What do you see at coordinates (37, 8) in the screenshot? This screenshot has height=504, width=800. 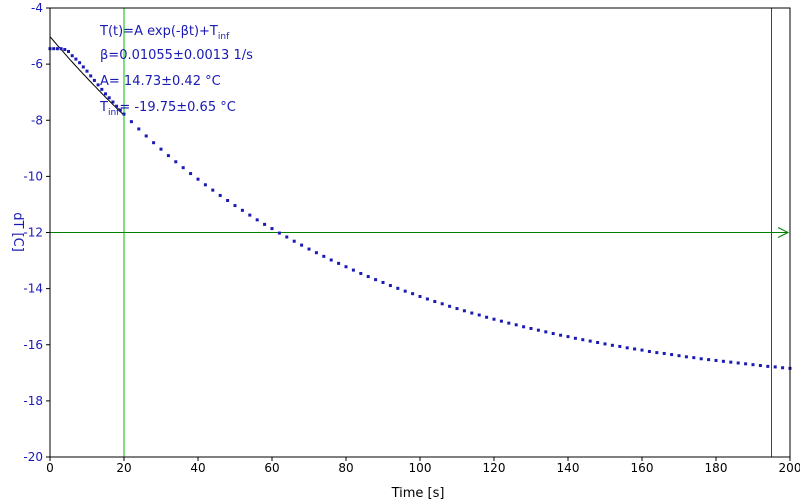 I see `y-tick-label: -4` at bounding box center [37, 8].